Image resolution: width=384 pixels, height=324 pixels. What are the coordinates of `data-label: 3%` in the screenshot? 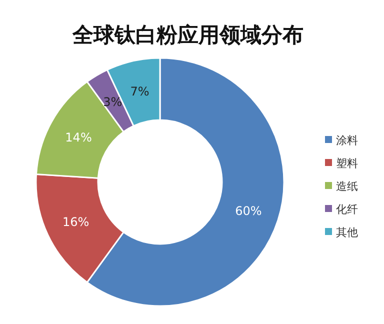 It's located at (112, 102).